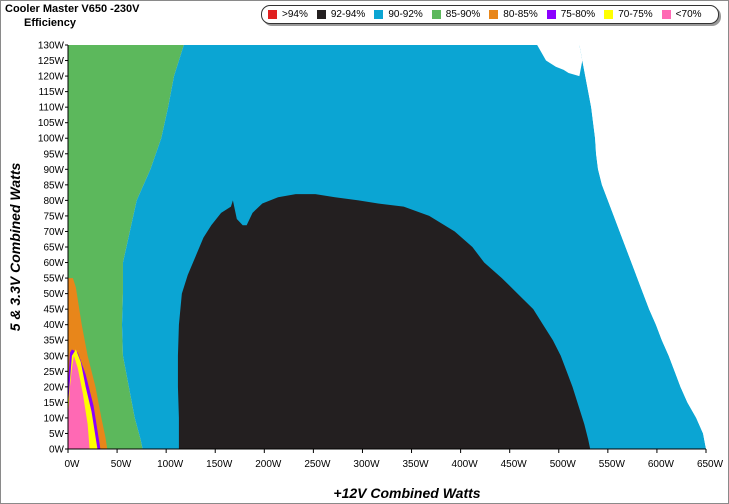 This screenshot has width=729, height=504. Describe the element at coordinates (51, 61) in the screenshot. I see `y-tick-label: 125W` at that location.